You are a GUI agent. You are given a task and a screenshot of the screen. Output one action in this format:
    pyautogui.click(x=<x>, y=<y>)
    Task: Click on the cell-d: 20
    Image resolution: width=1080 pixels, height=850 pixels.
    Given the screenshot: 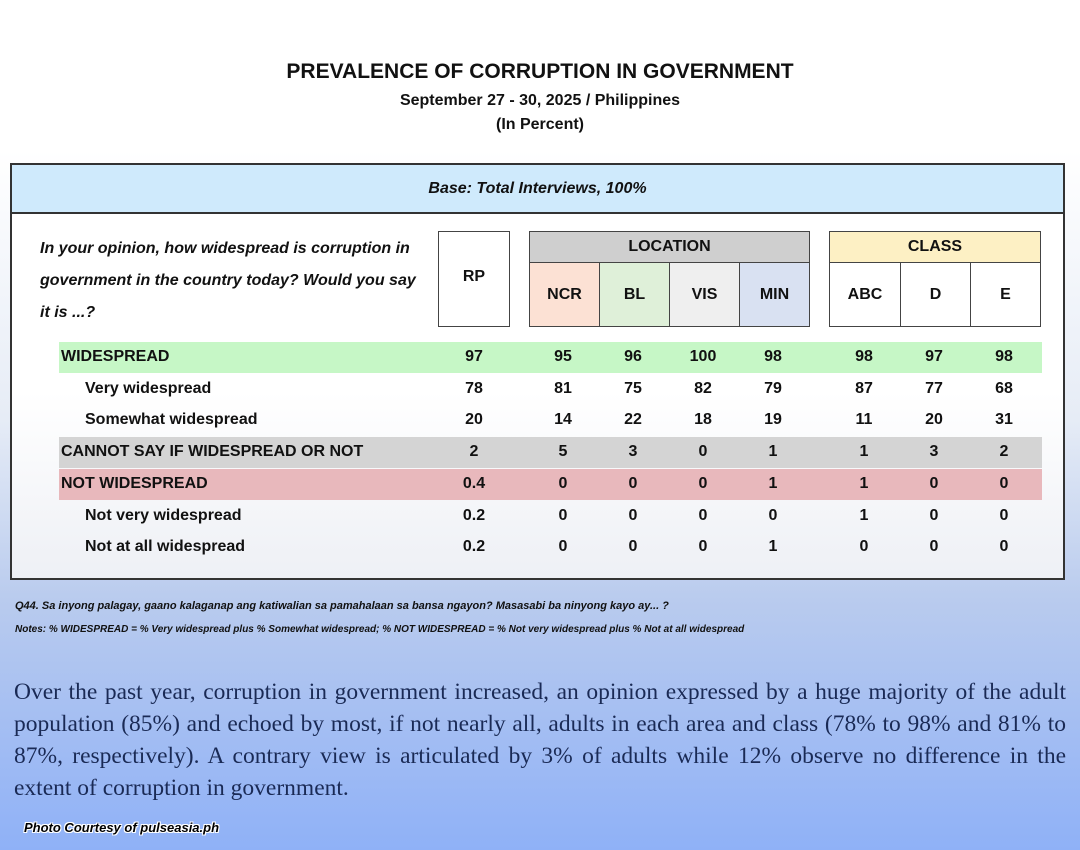 What is the action you would take?
    pyautogui.click(x=934, y=420)
    